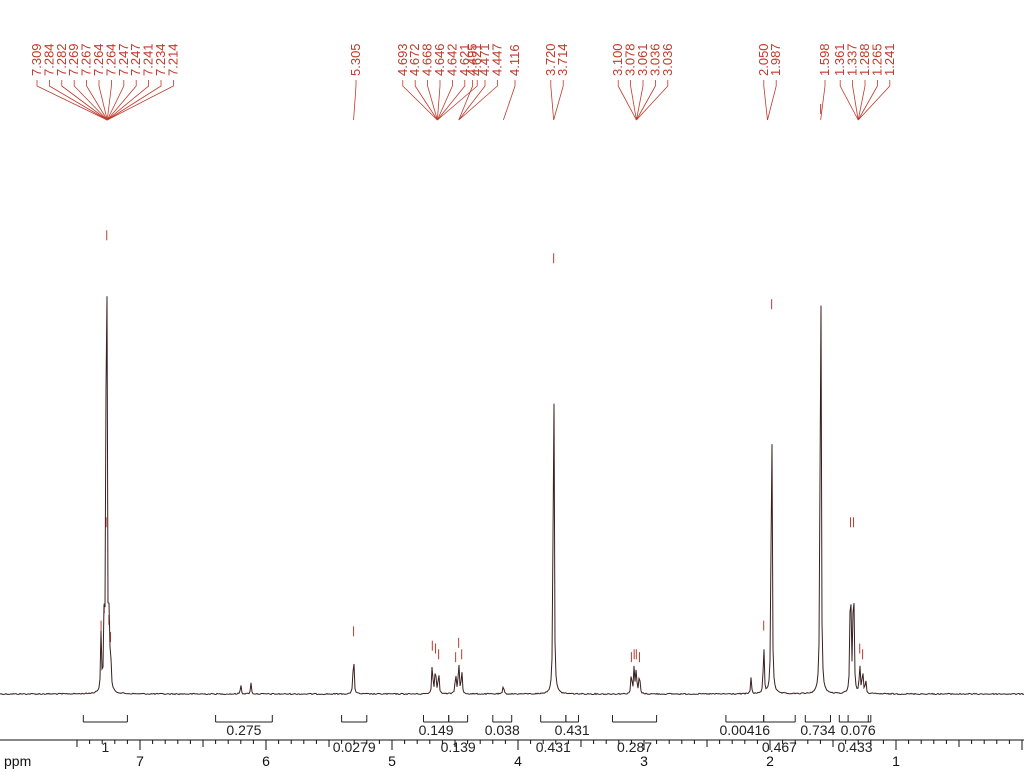 The height and width of the screenshot is (772, 1024). Describe the element at coordinates (148, 59) in the screenshot. I see `peak-label: 7.241` at that location.